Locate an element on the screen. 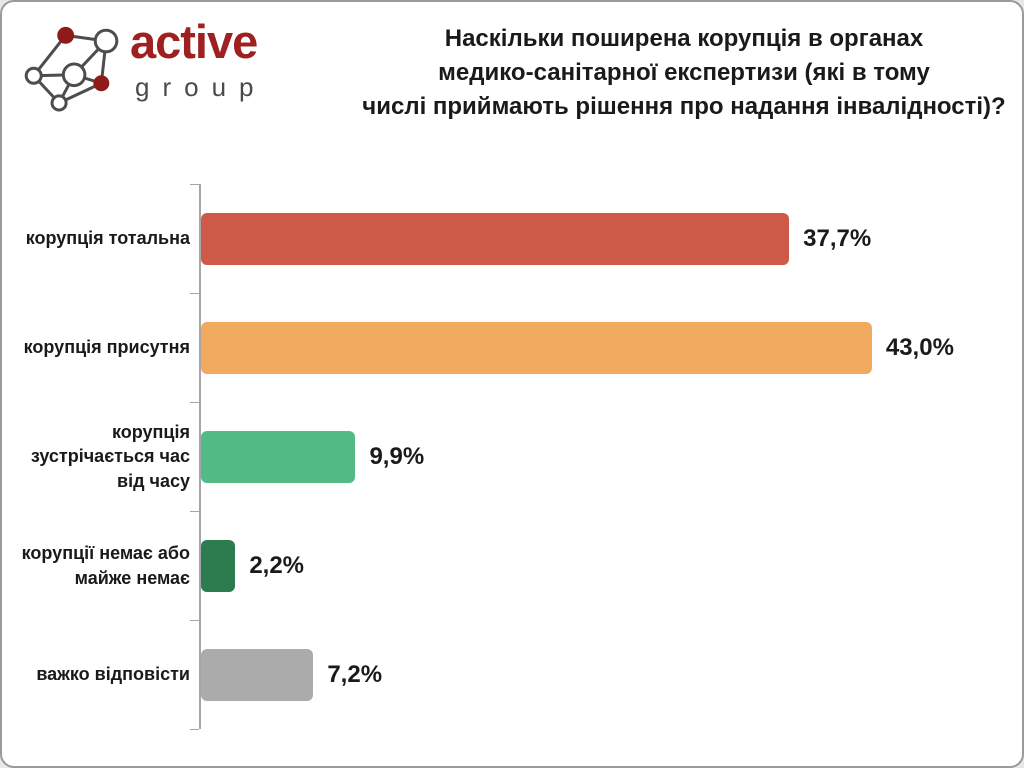  value-label: 2,2% is located at coordinates (277, 565).